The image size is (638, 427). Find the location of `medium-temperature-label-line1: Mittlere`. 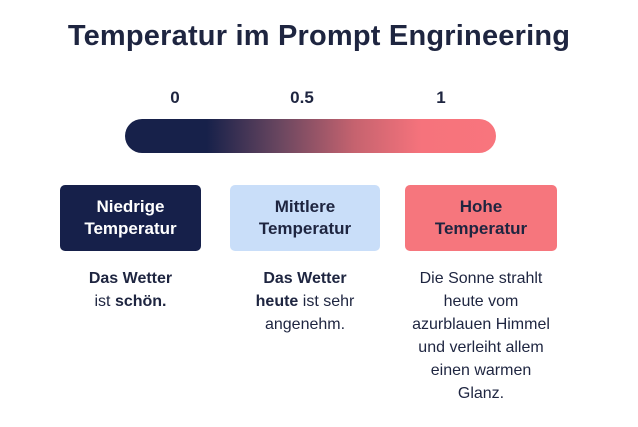

medium-temperature-label-line1: Mittlere is located at coordinates (305, 206).